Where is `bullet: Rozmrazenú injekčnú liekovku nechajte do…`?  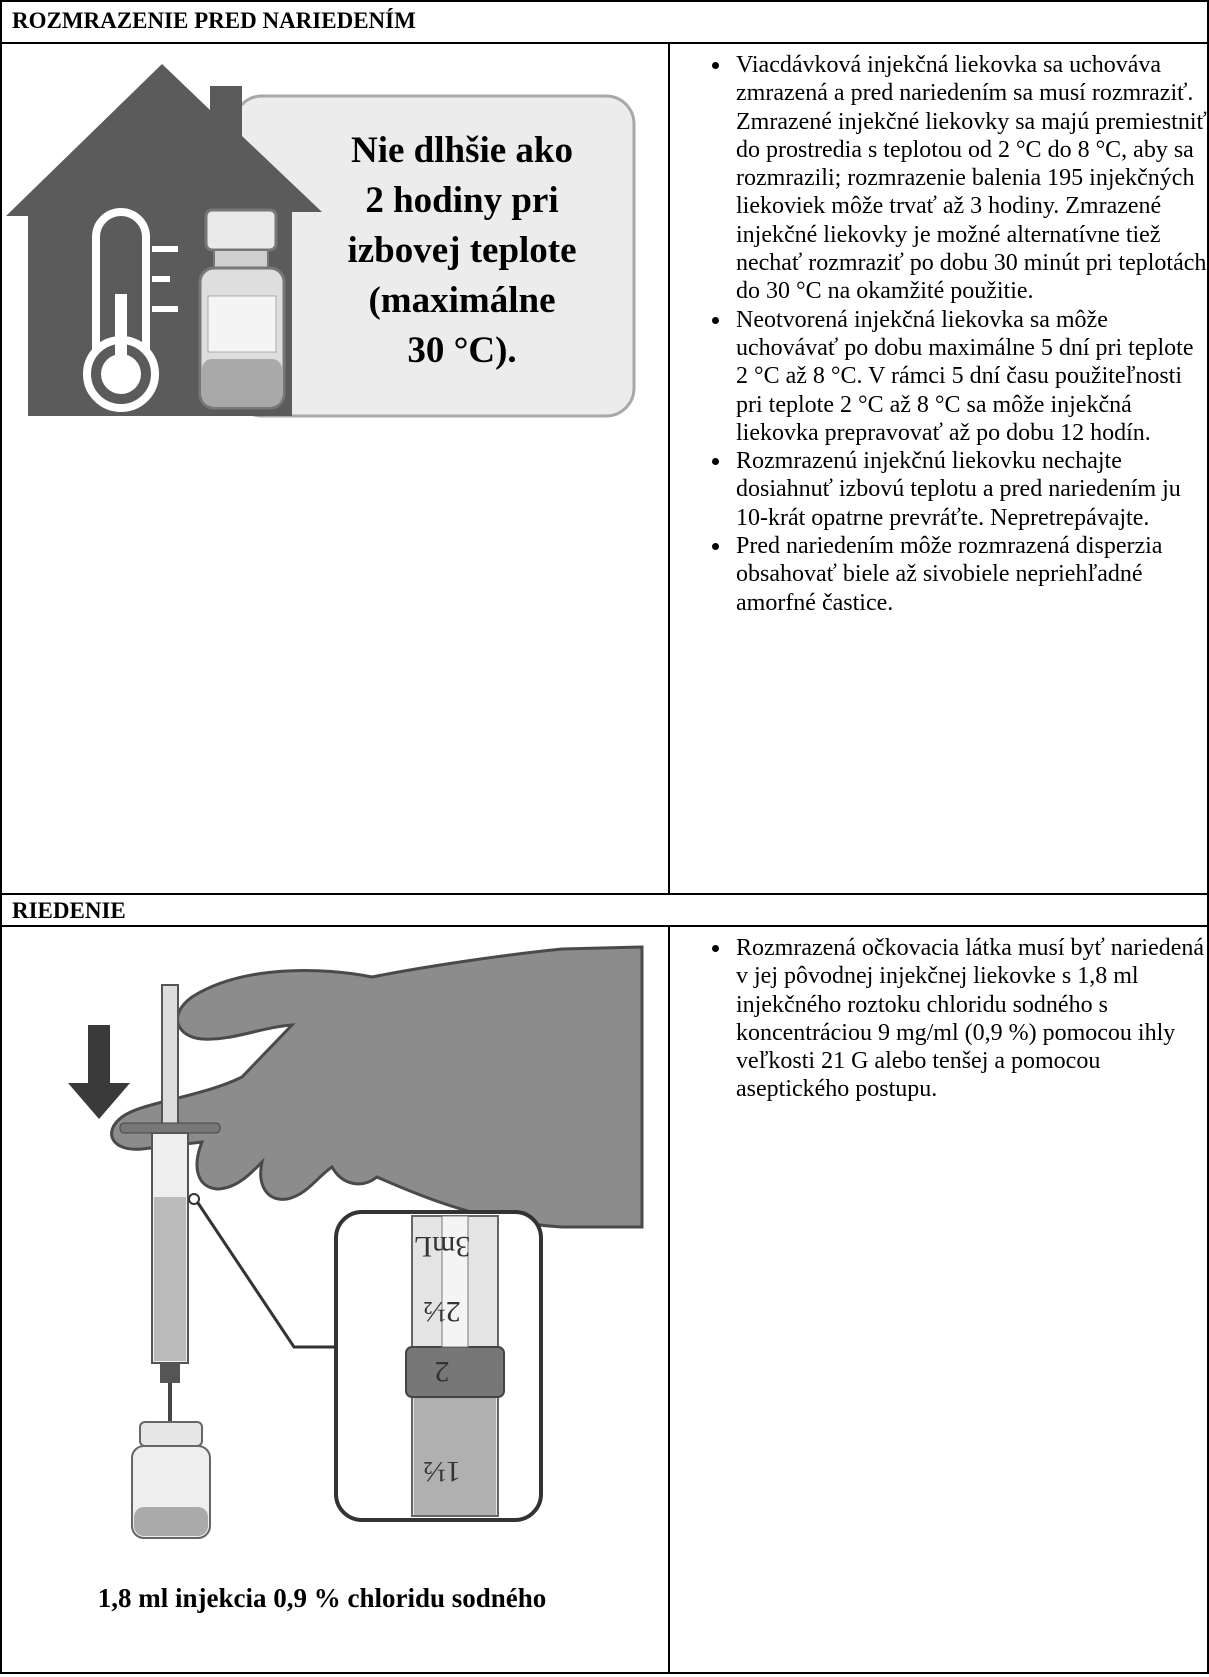 bullet: Rozmrazenú injekčnú liekovku nechajte do… is located at coordinates (969, 489).